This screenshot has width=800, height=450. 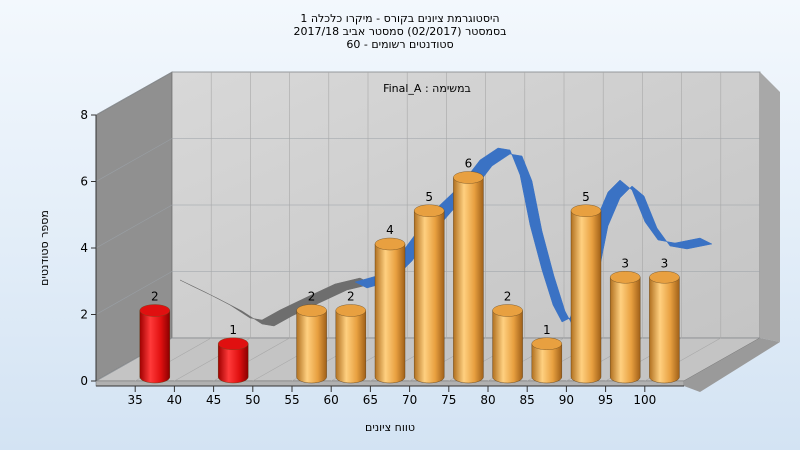 I want to click on right-wall-edge, so click(x=770, y=207).